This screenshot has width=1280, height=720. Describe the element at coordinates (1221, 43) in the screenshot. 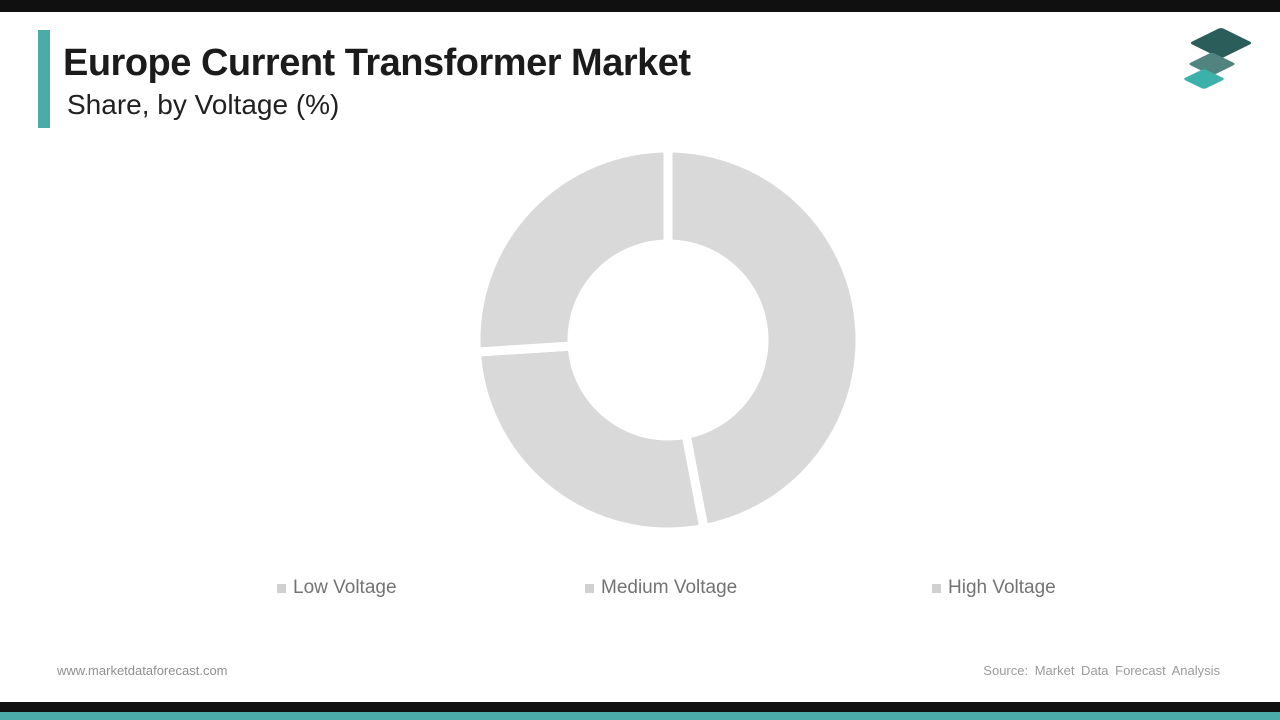

I see `logo-layer-top` at that location.